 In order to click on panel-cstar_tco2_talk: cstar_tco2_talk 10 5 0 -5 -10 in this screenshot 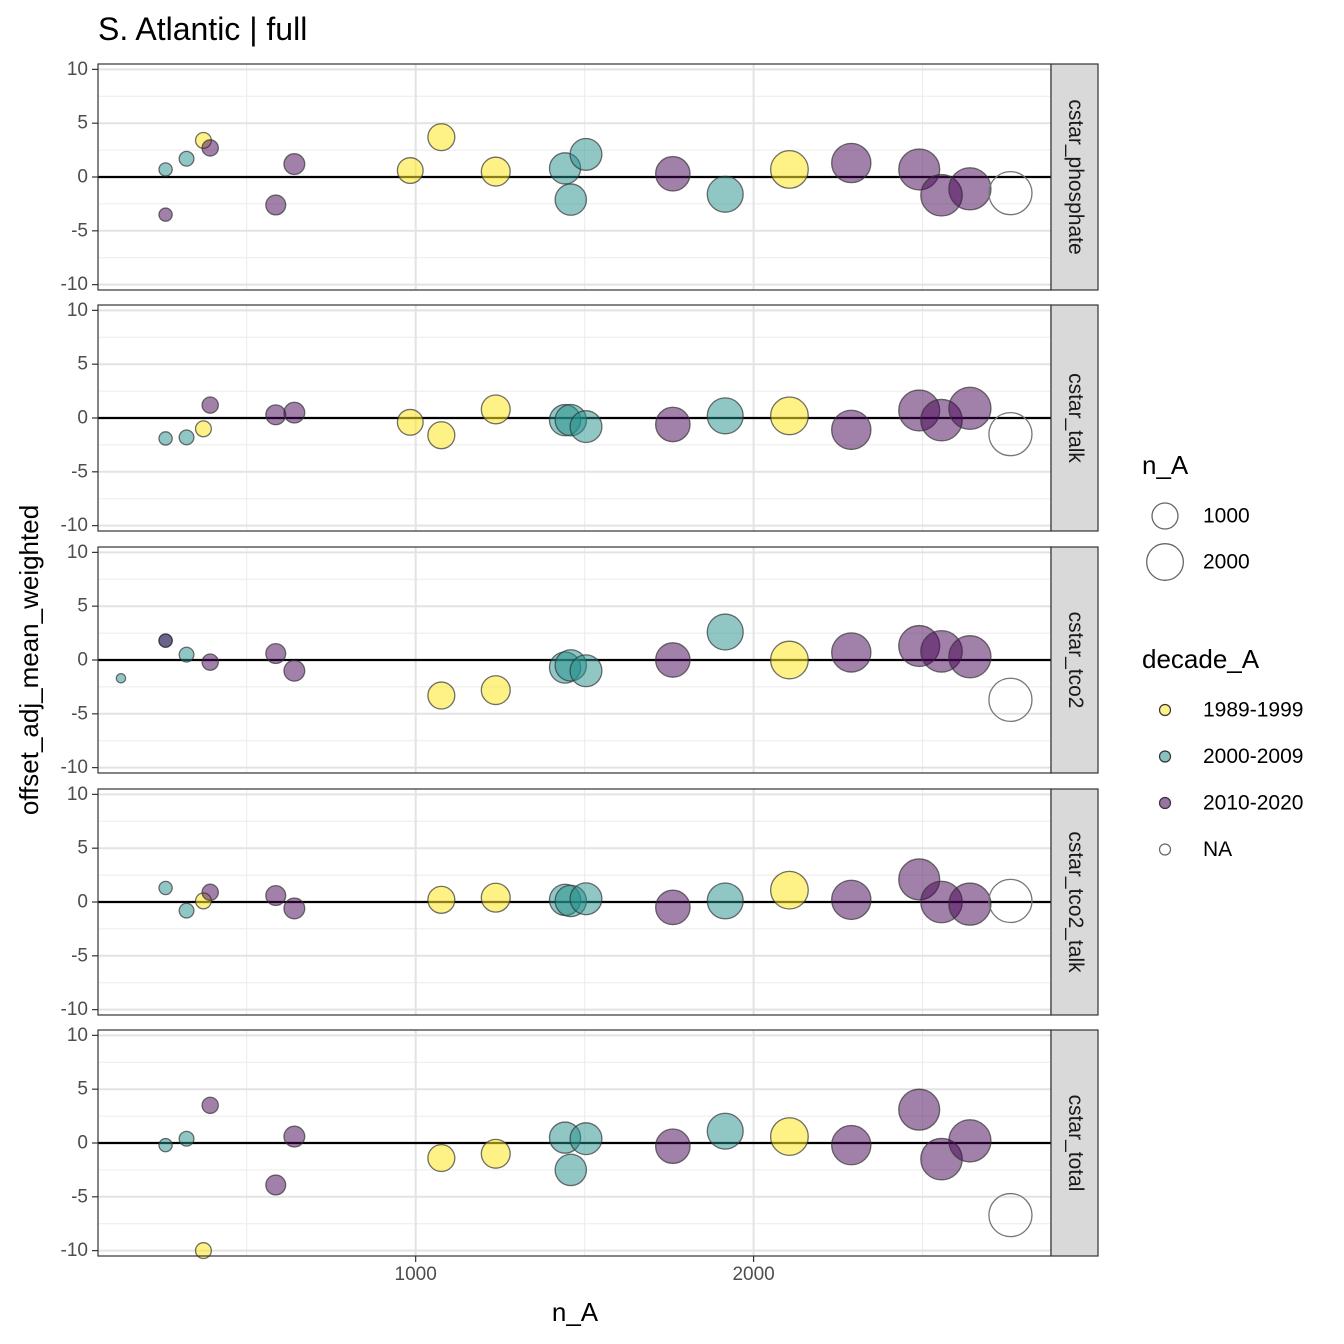, I will do `click(580, 902)`.